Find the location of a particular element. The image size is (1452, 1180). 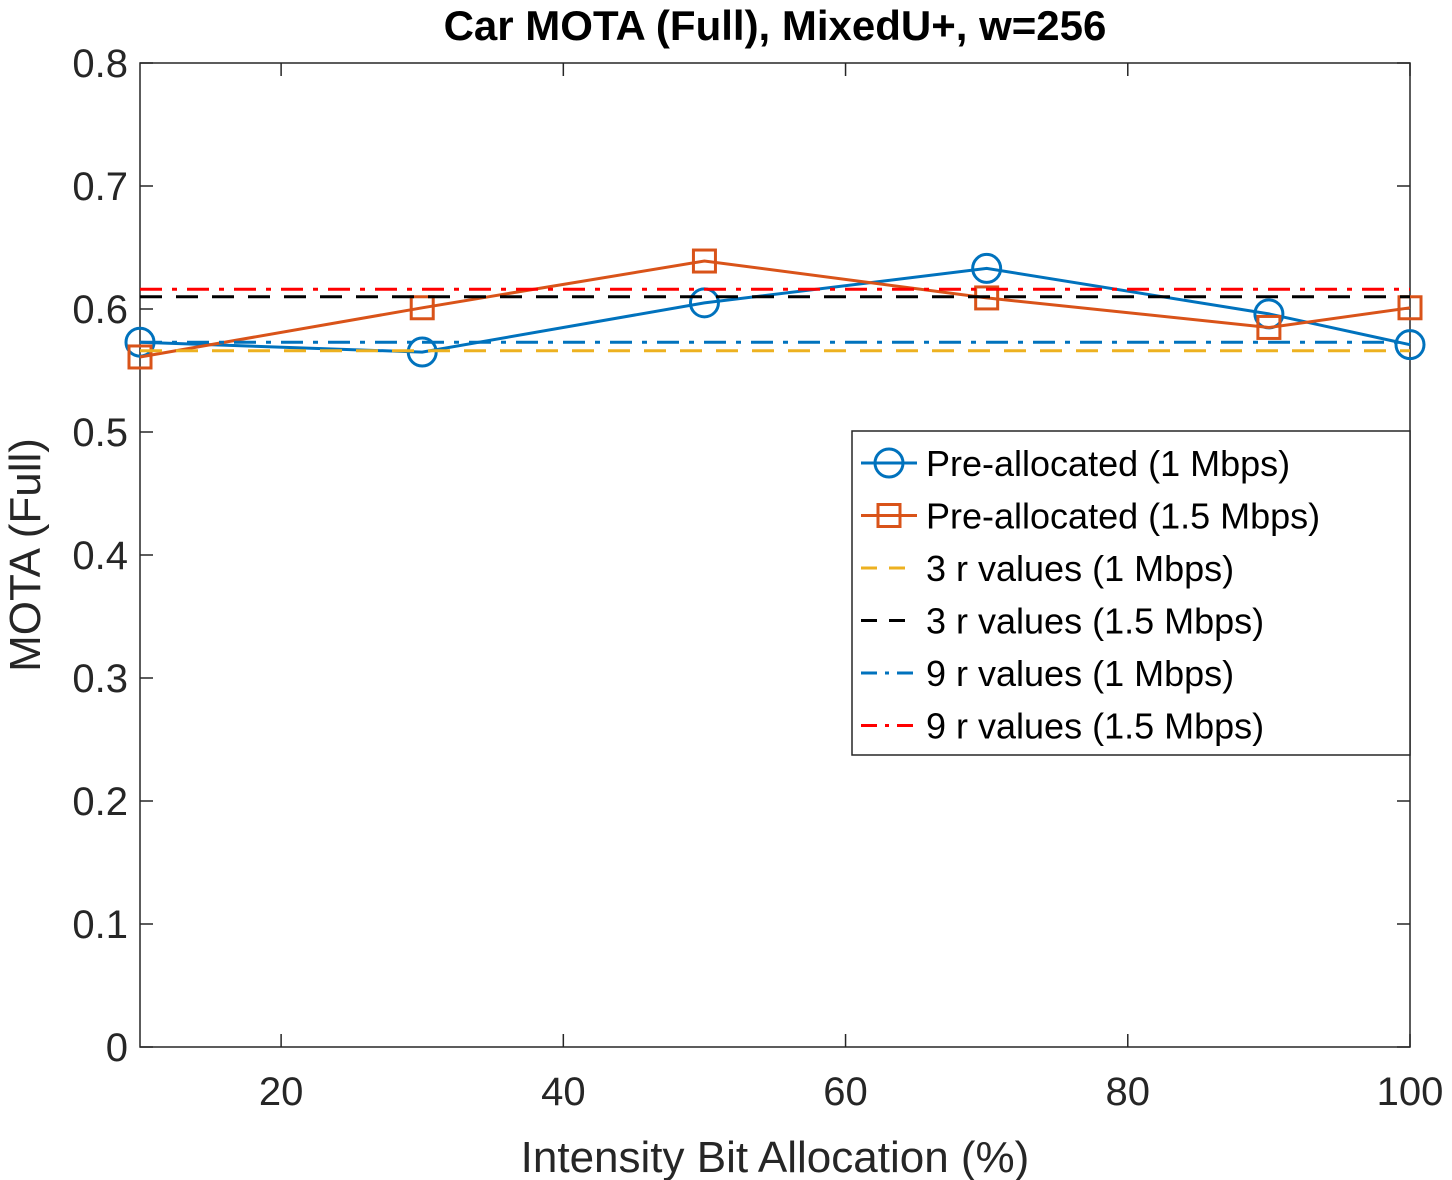

y-tick-label: 0.3 is located at coordinates (100, 679).